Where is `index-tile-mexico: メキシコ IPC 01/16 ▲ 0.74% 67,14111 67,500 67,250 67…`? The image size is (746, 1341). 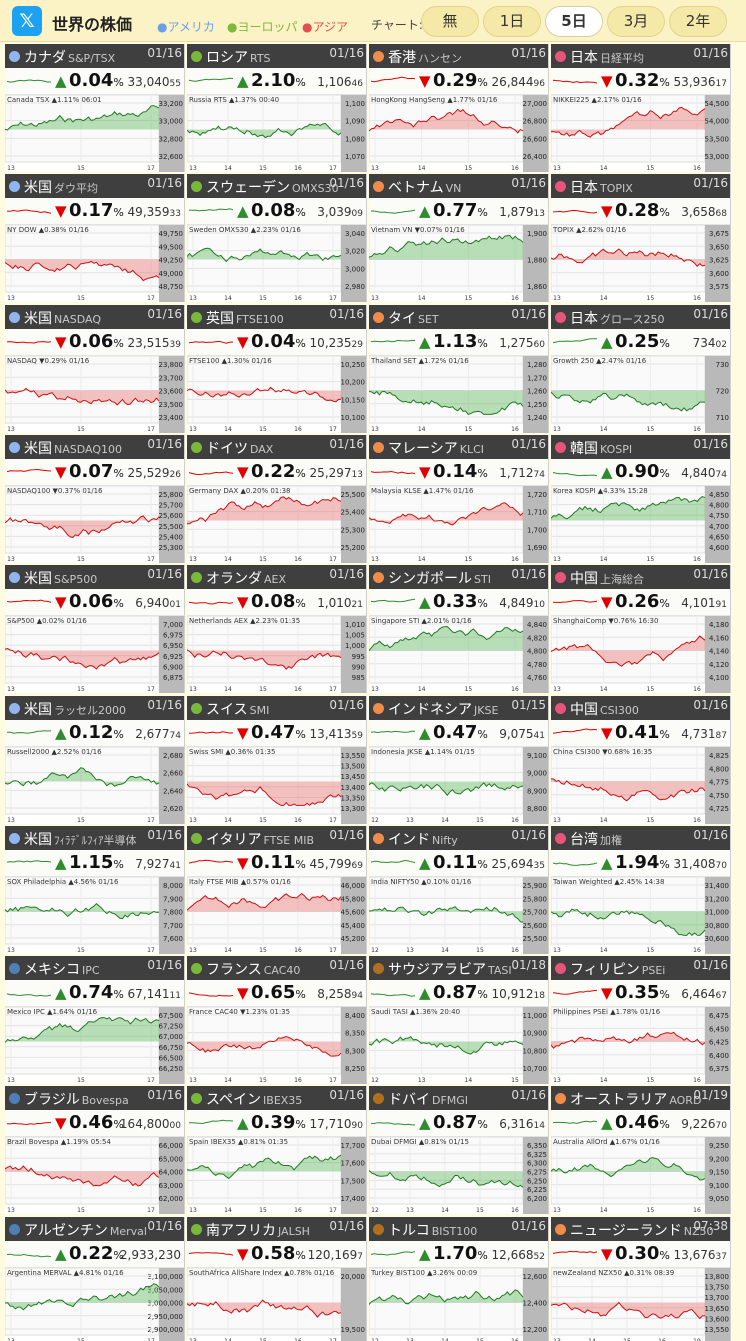 index-tile-mexico: メキシコ IPC 01/16 ▲ 0.74% 67,14111 67,500 67,250 67… is located at coordinates (95, 1020).